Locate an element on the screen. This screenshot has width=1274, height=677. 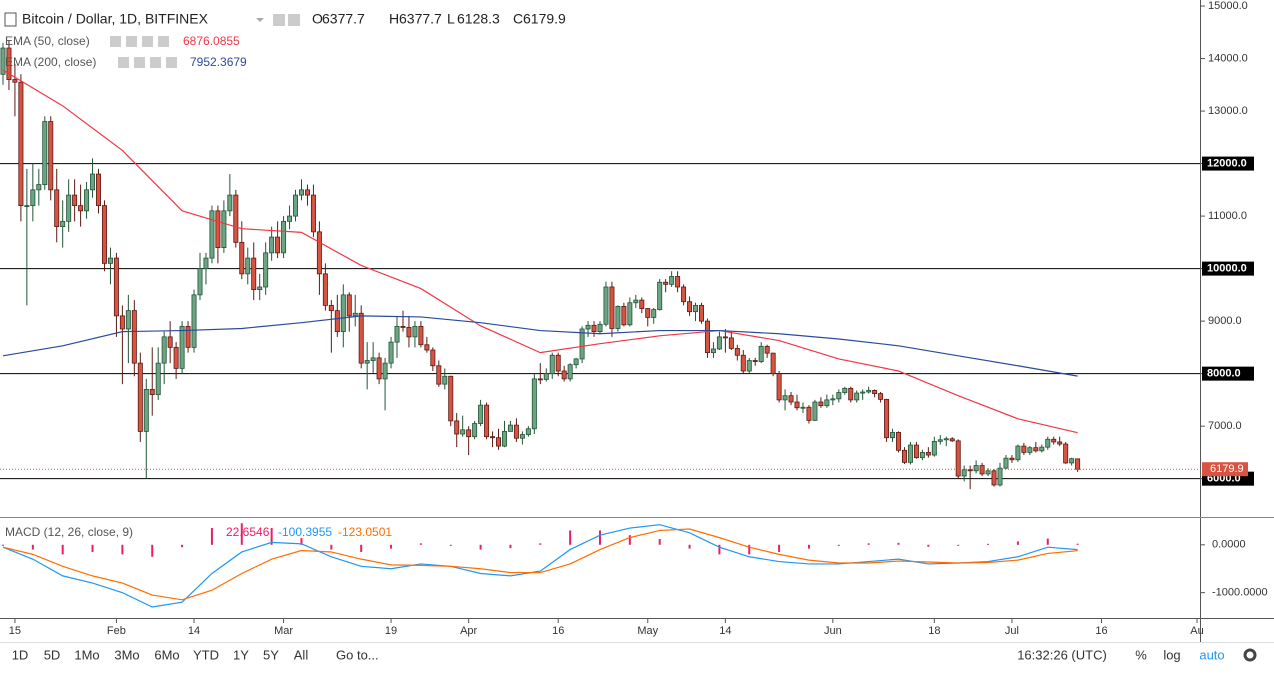
dropdown-icon is located at coordinates (260, 20).